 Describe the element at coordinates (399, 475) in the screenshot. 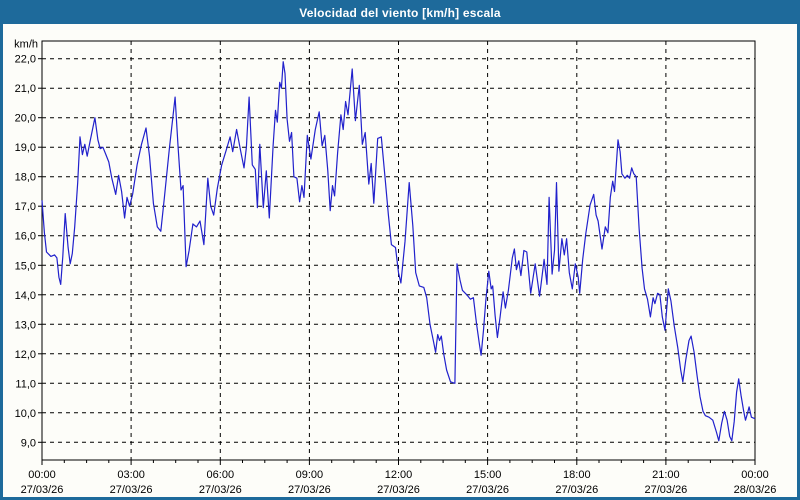

I see `svg-text: 12:00` at that location.